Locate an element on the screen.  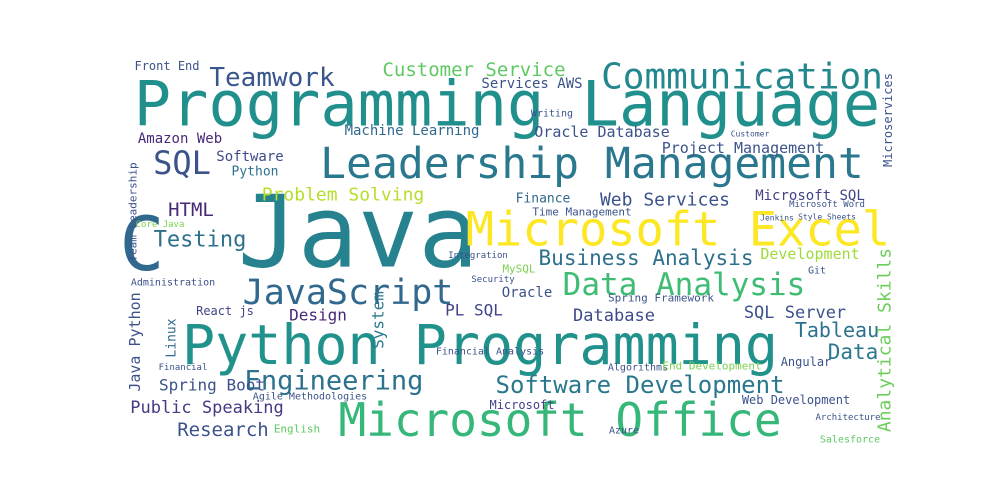
word: Microsoft Word is located at coordinates (827, 205).